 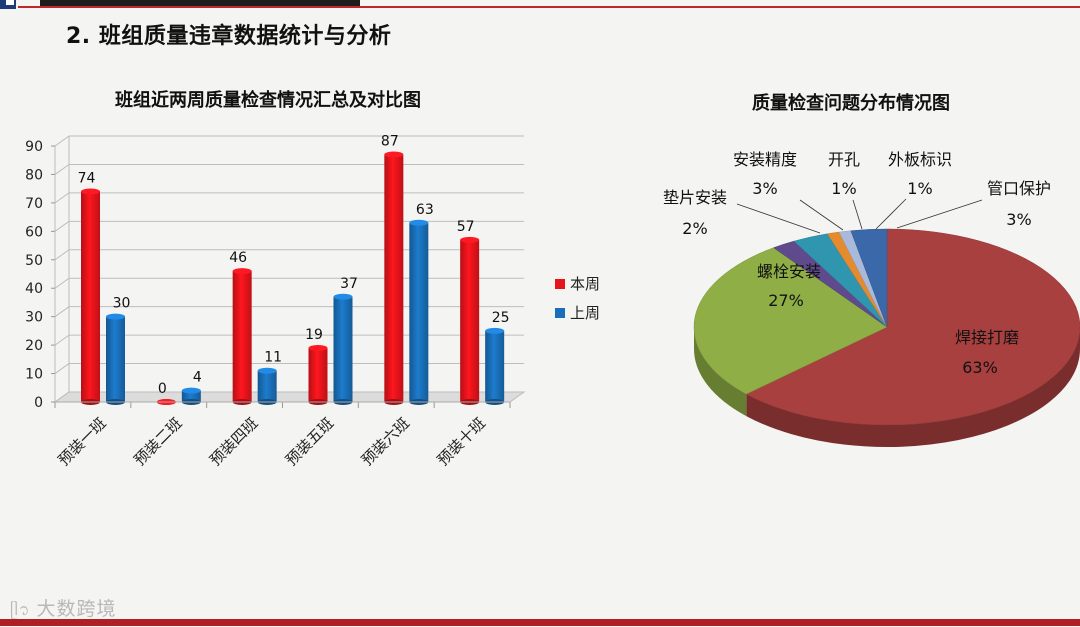 What do you see at coordinates (200, 3) in the screenshot?
I see `cropped-header-text` at bounding box center [200, 3].